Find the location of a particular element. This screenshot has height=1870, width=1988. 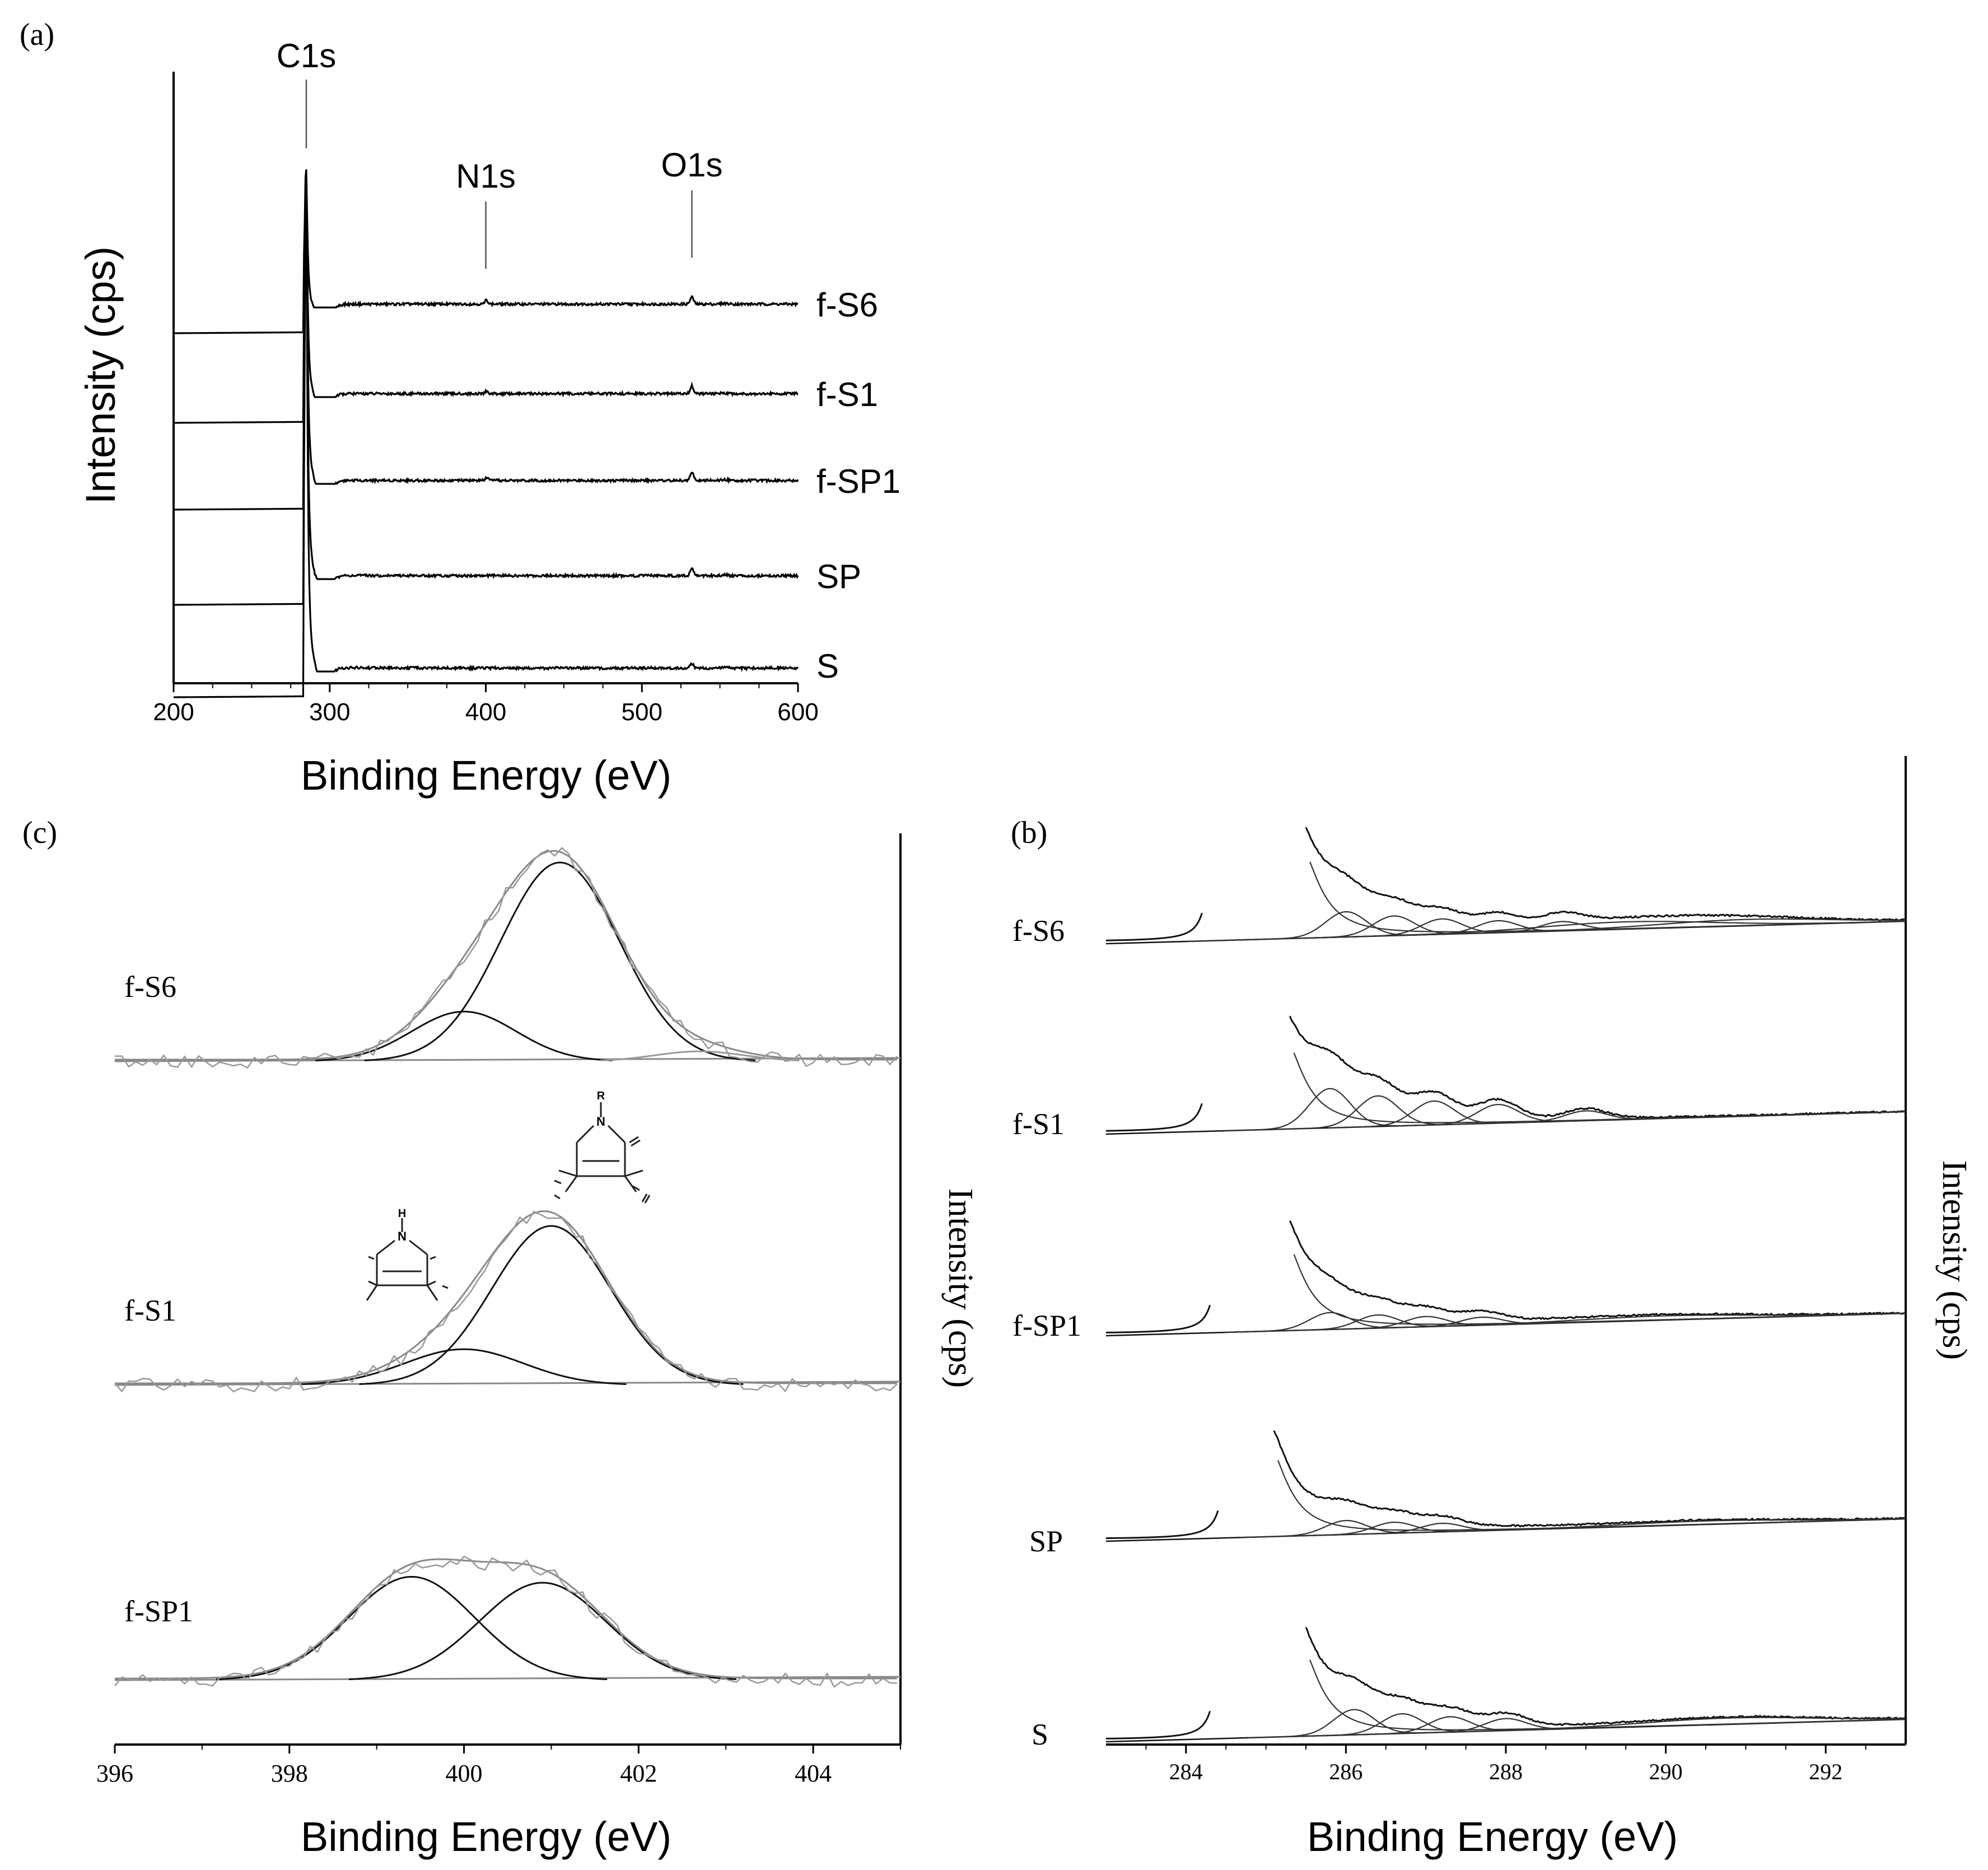

panel-b-envelope-SP is located at coordinates (1590, 1479).